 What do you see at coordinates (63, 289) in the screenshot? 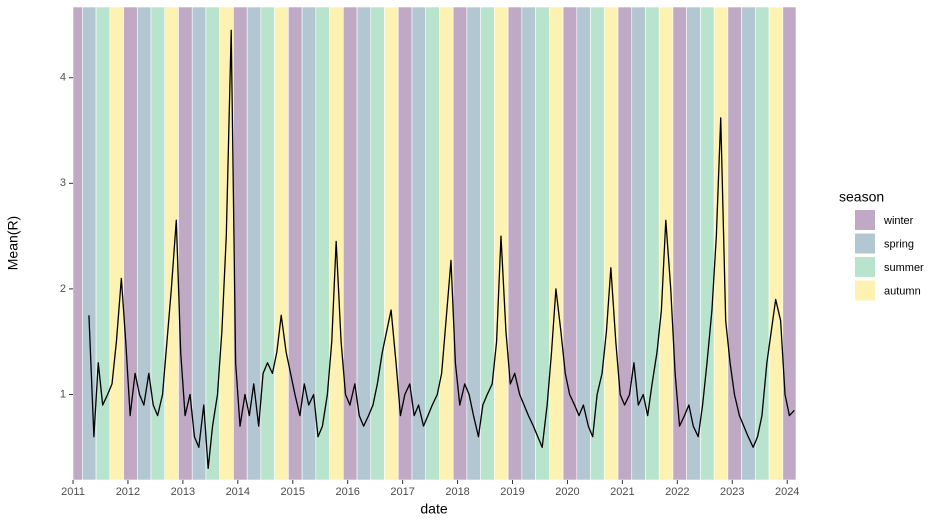
I see `y-tick-label: 2` at bounding box center [63, 289].